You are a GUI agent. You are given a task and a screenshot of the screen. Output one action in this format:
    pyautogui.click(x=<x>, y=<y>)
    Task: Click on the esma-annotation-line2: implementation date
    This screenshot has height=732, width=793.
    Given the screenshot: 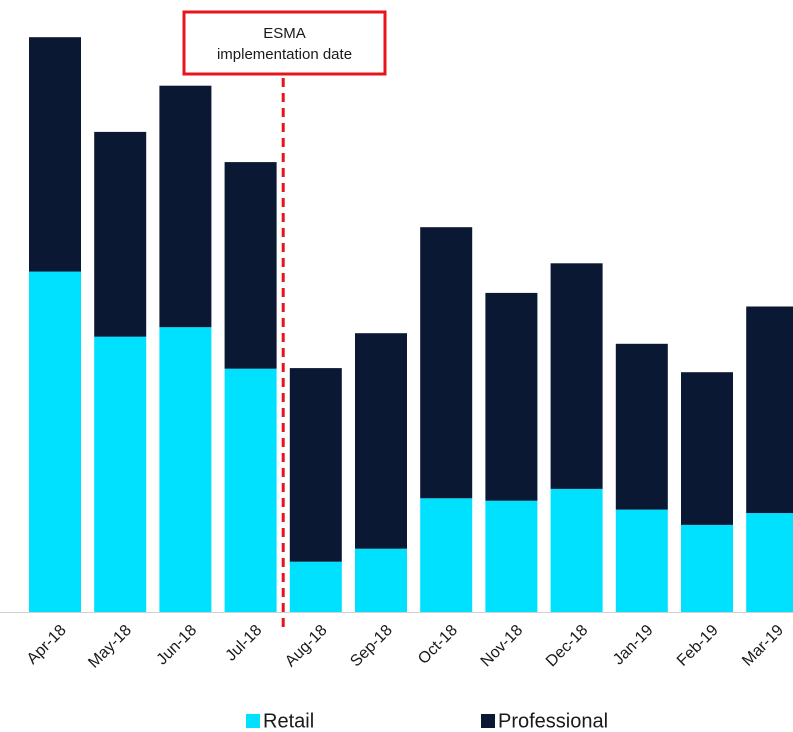 What is the action you would take?
    pyautogui.click(x=284, y=54)
    